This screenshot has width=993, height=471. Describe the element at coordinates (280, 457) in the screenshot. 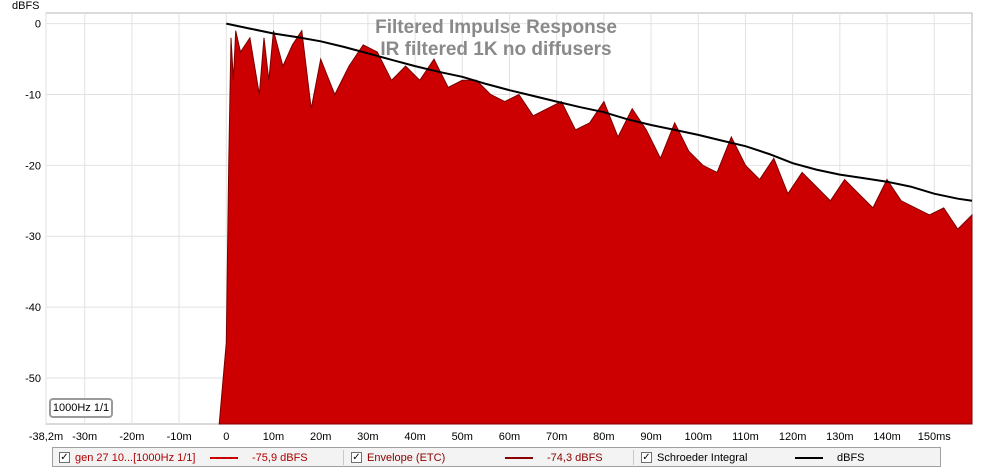

I see `legend-series-value: -75,9 dBFS` at that location.